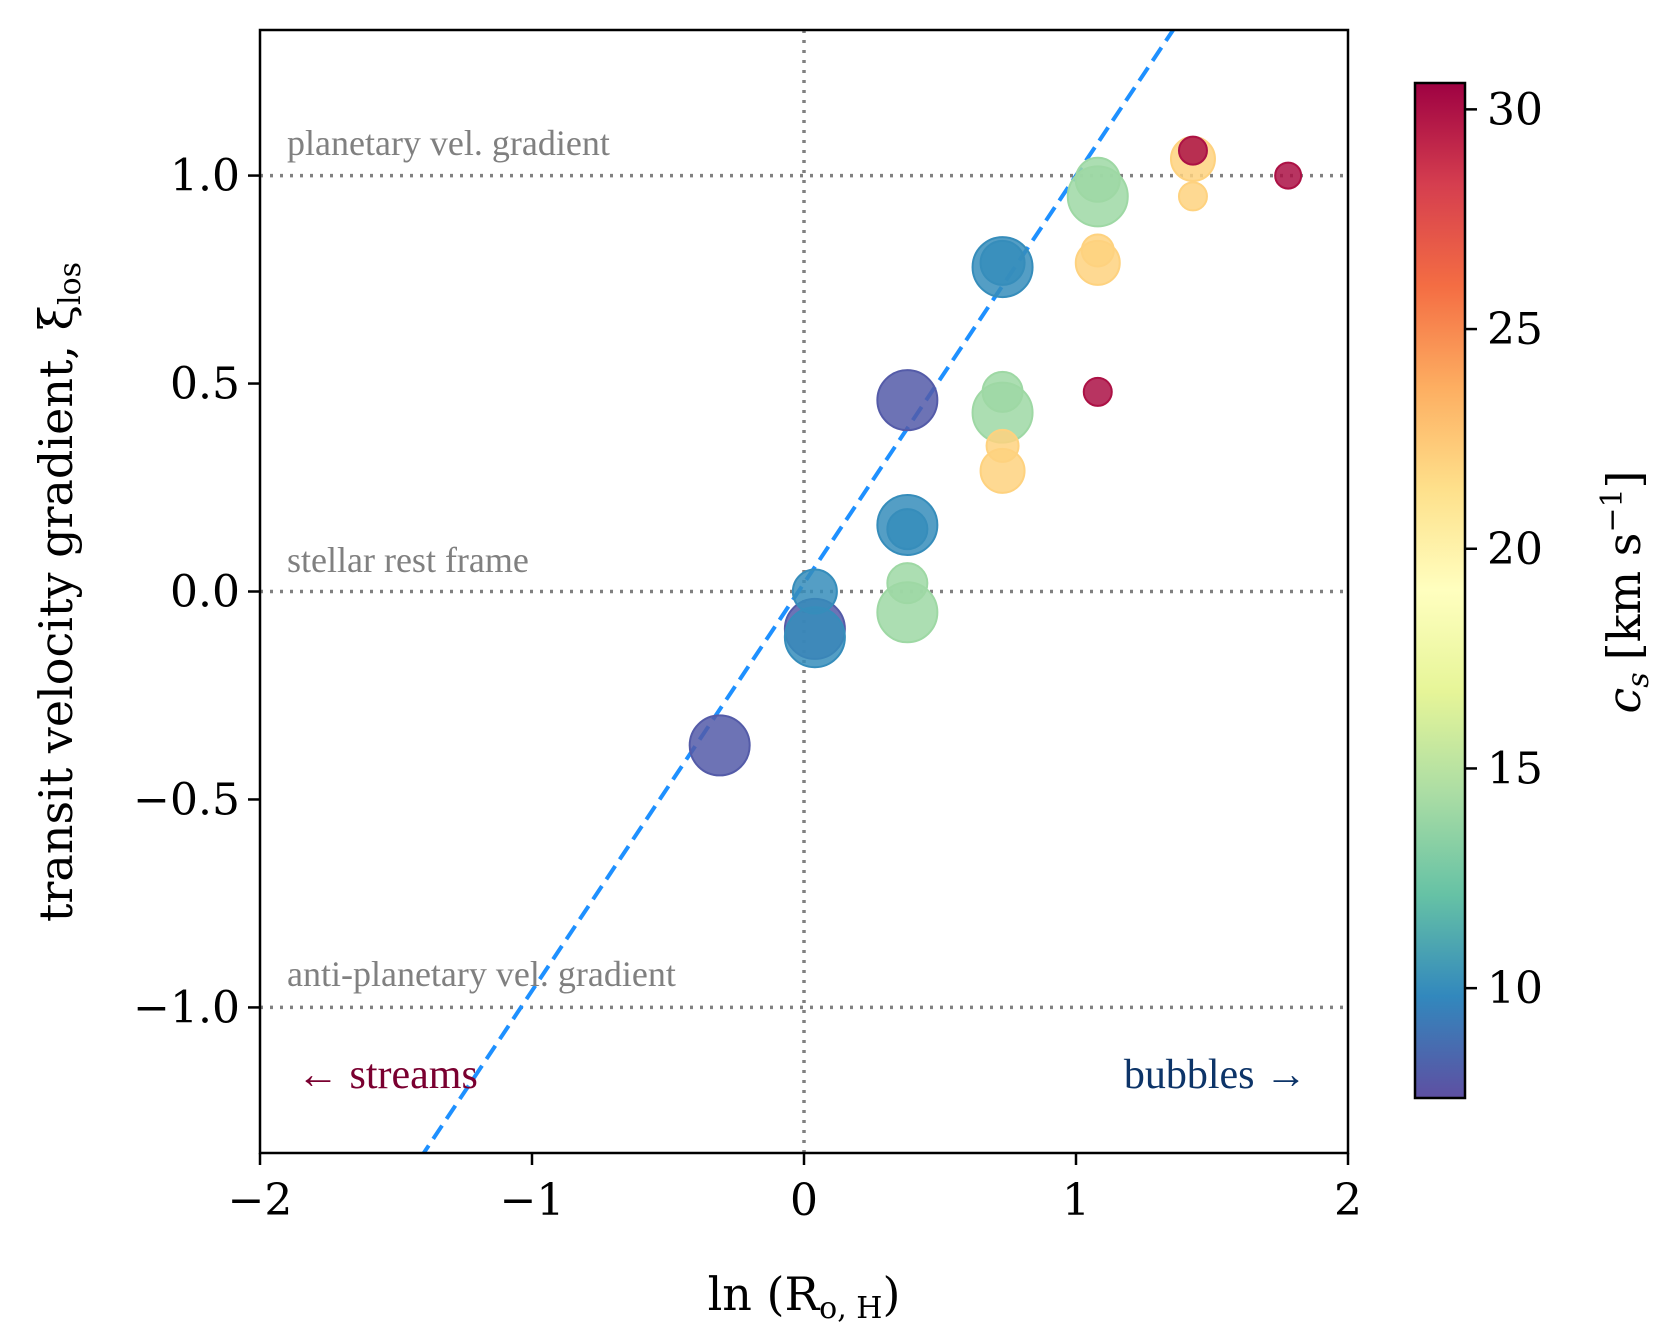 This screenshot has height=1338, width=1662. What do you see at coordinates (804, 1296) in the screenshot?
I see `x-axis-title: ln (Ro, H)` at bounding box center [804, 1296].